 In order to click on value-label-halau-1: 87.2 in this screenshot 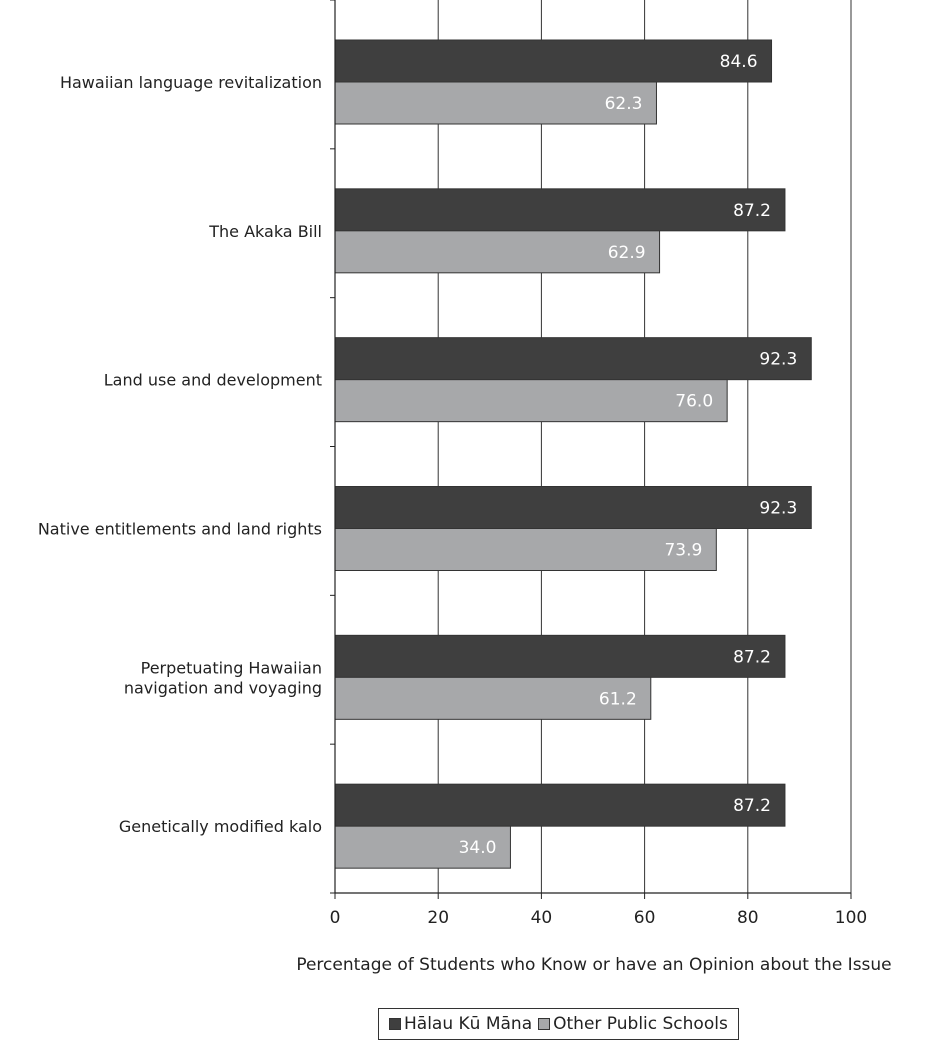, I will do `click(752, 211)`.